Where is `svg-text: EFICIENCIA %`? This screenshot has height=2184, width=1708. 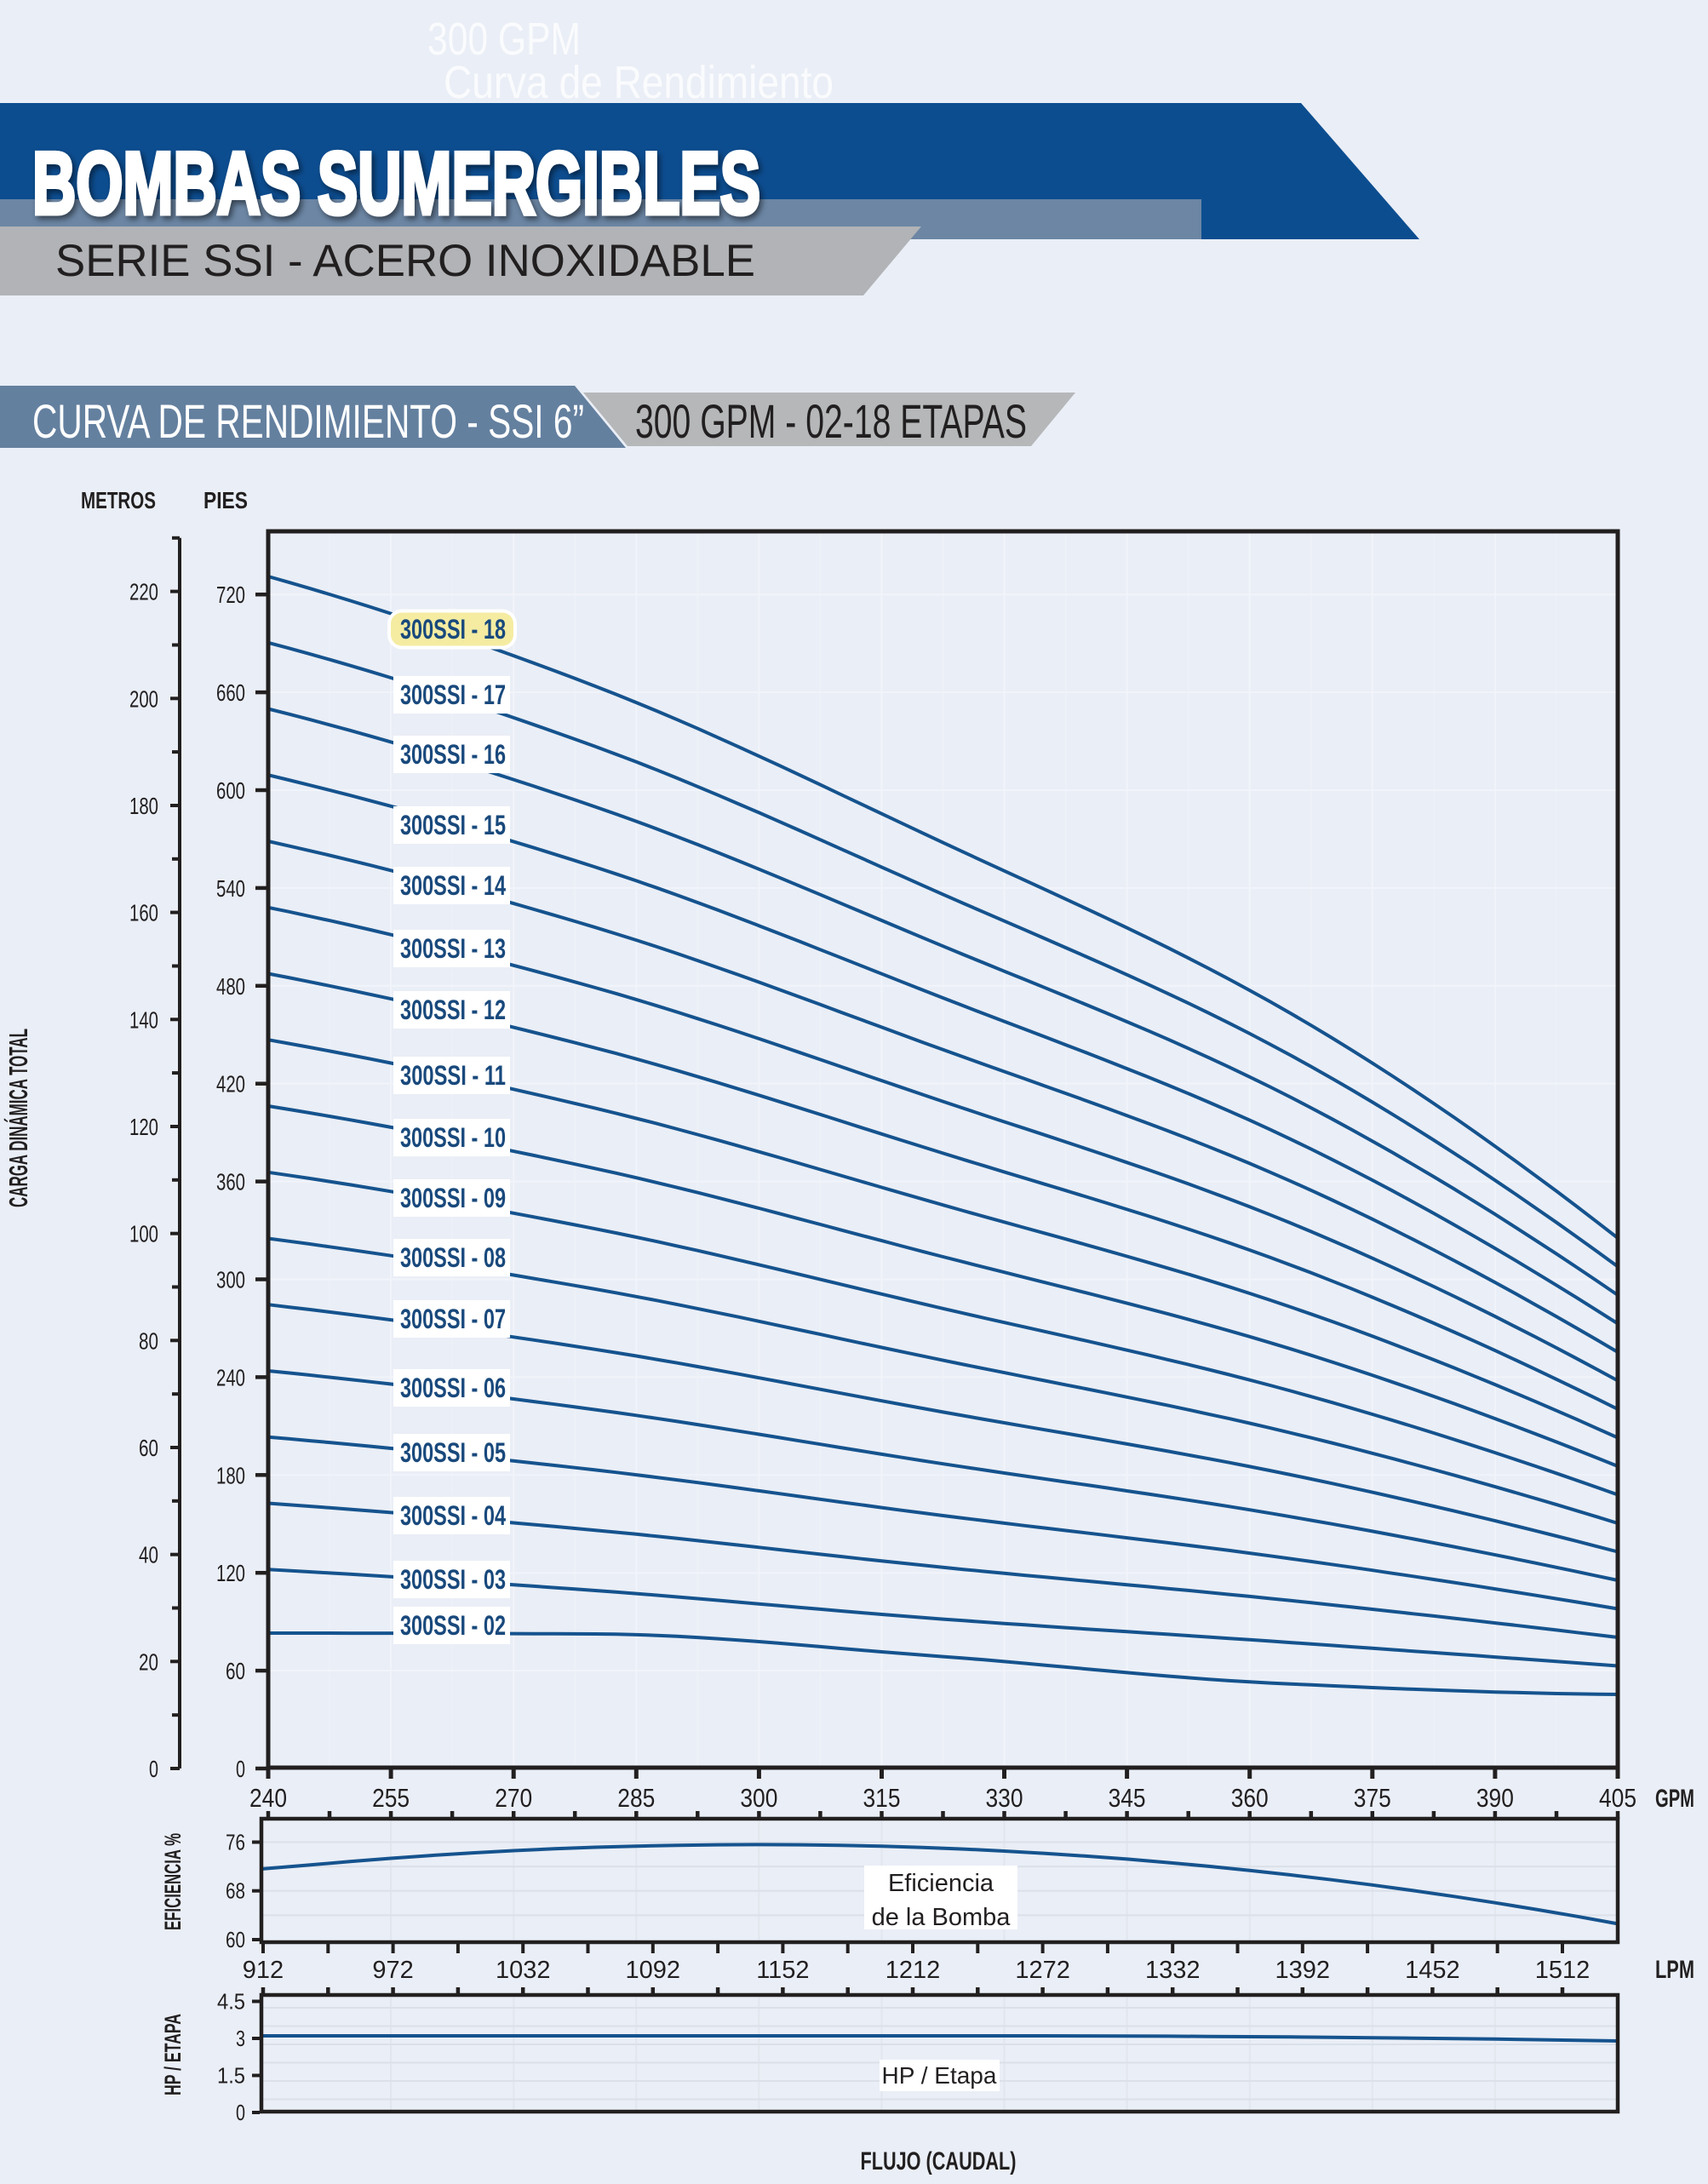 svg-text: EFICIENCIA % is located at coordinates (173, 1882).